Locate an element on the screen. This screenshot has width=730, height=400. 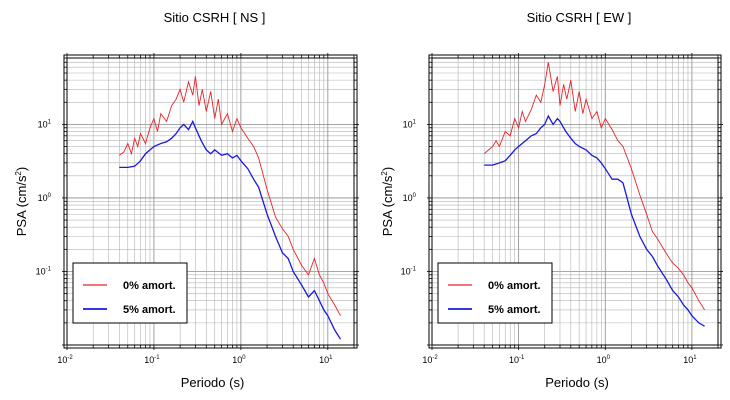
chart-title: Sitio CSRH [ EW ] is located at coordinates (579, 17).